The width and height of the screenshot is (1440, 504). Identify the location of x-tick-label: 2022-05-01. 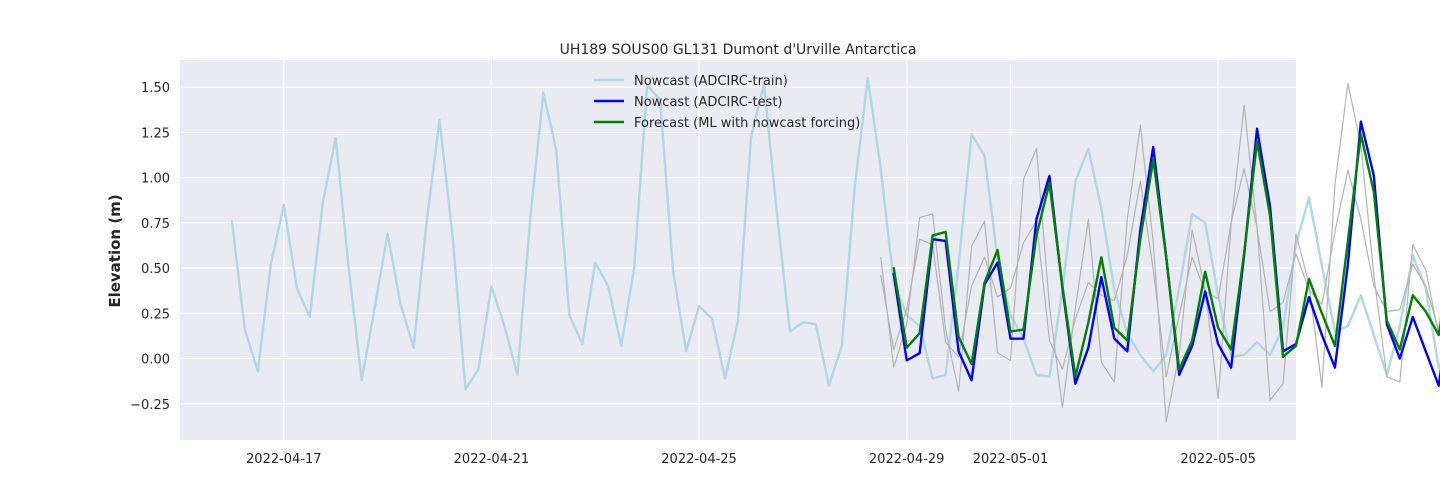
(1011, 459).